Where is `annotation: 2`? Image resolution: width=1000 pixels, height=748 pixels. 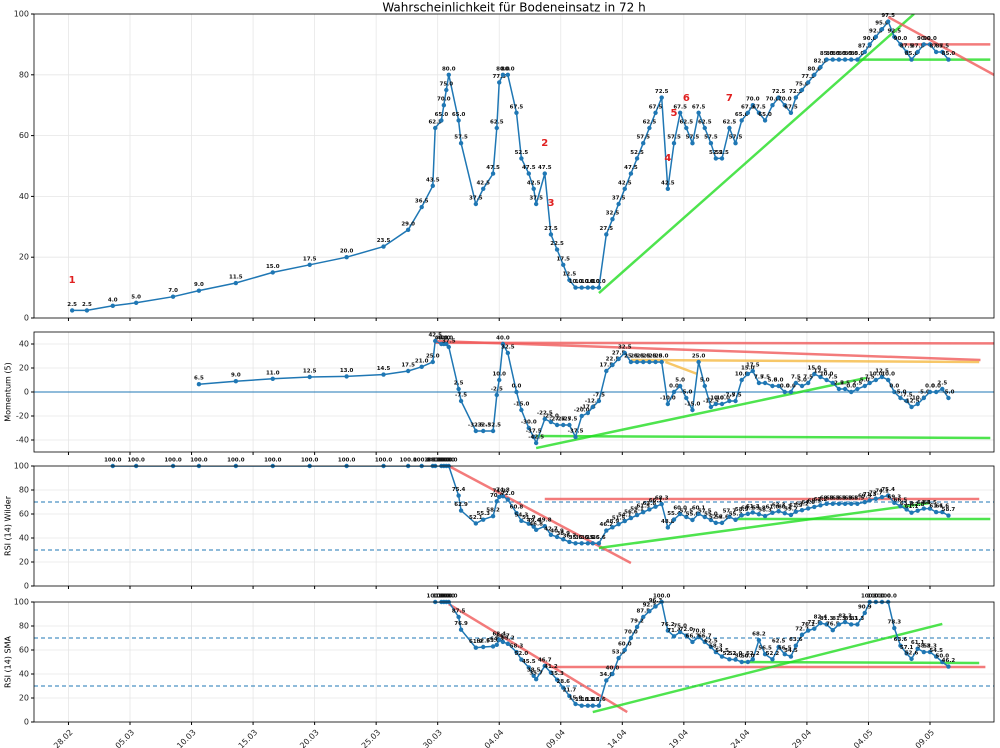 annotation: 2 is located at coordinates (544, 143).